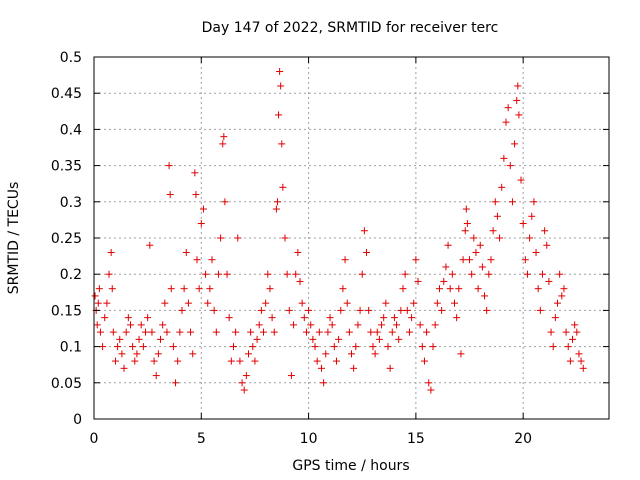  I want to click on x-tick-label: 5, so click(201, 439).